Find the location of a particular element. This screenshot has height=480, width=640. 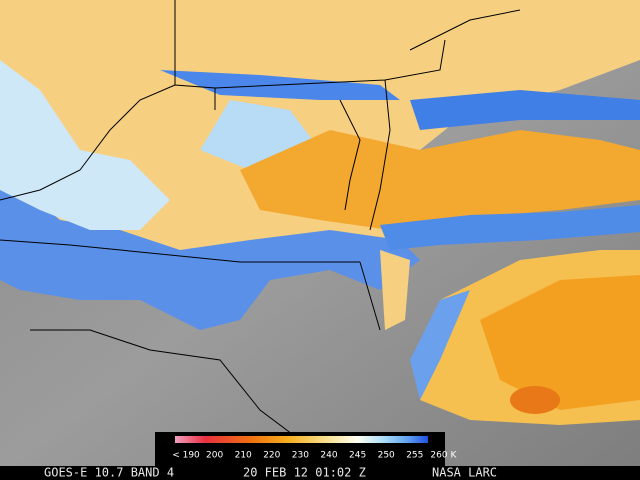

scale-label: 210 is located at coordinates (243, 456).